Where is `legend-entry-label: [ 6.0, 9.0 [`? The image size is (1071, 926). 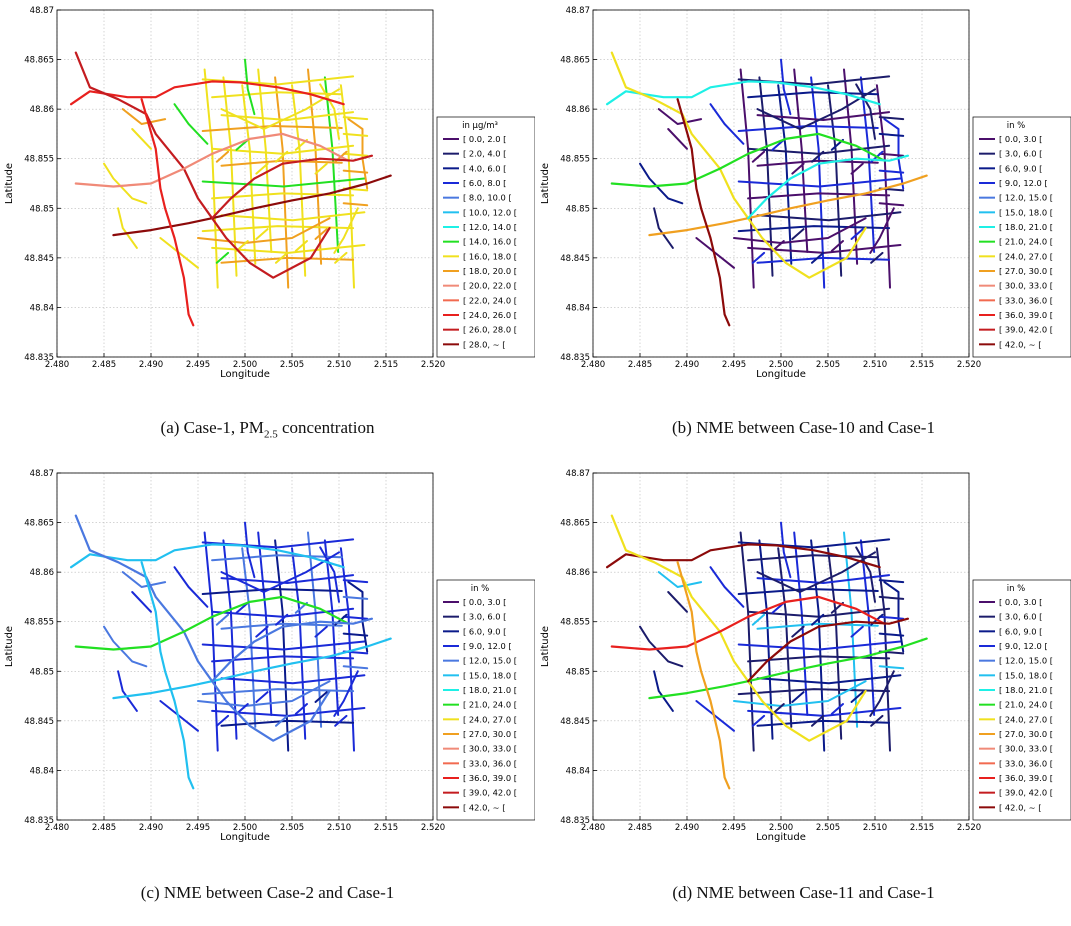 legend-entry-label: [ 6.0, 9.0 [ is located at coordinates (1020, 168).